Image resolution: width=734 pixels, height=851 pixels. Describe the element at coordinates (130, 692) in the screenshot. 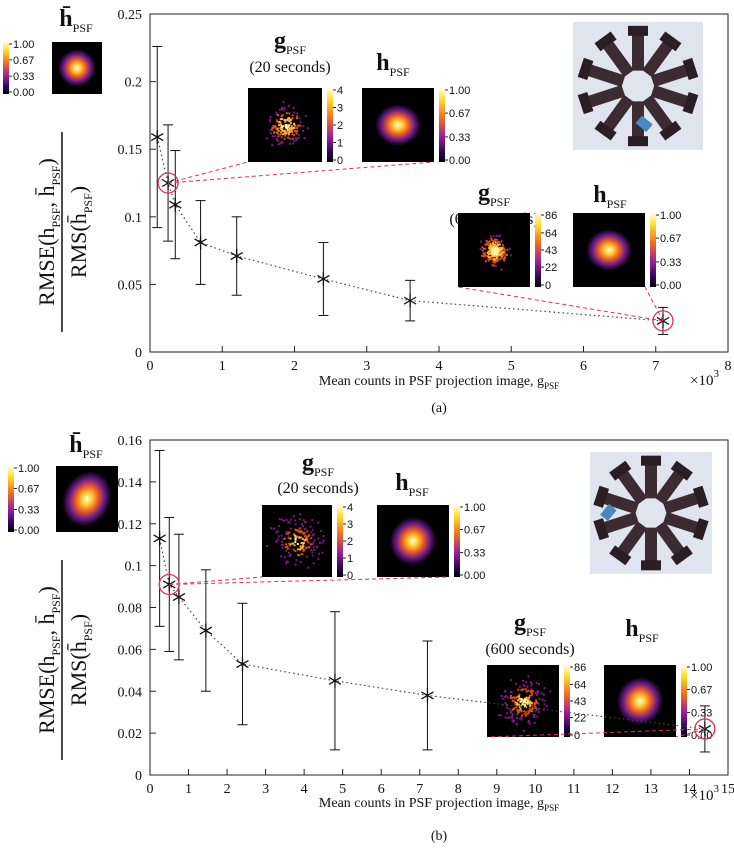

I see `y-tick-label: 0.04` at that location.